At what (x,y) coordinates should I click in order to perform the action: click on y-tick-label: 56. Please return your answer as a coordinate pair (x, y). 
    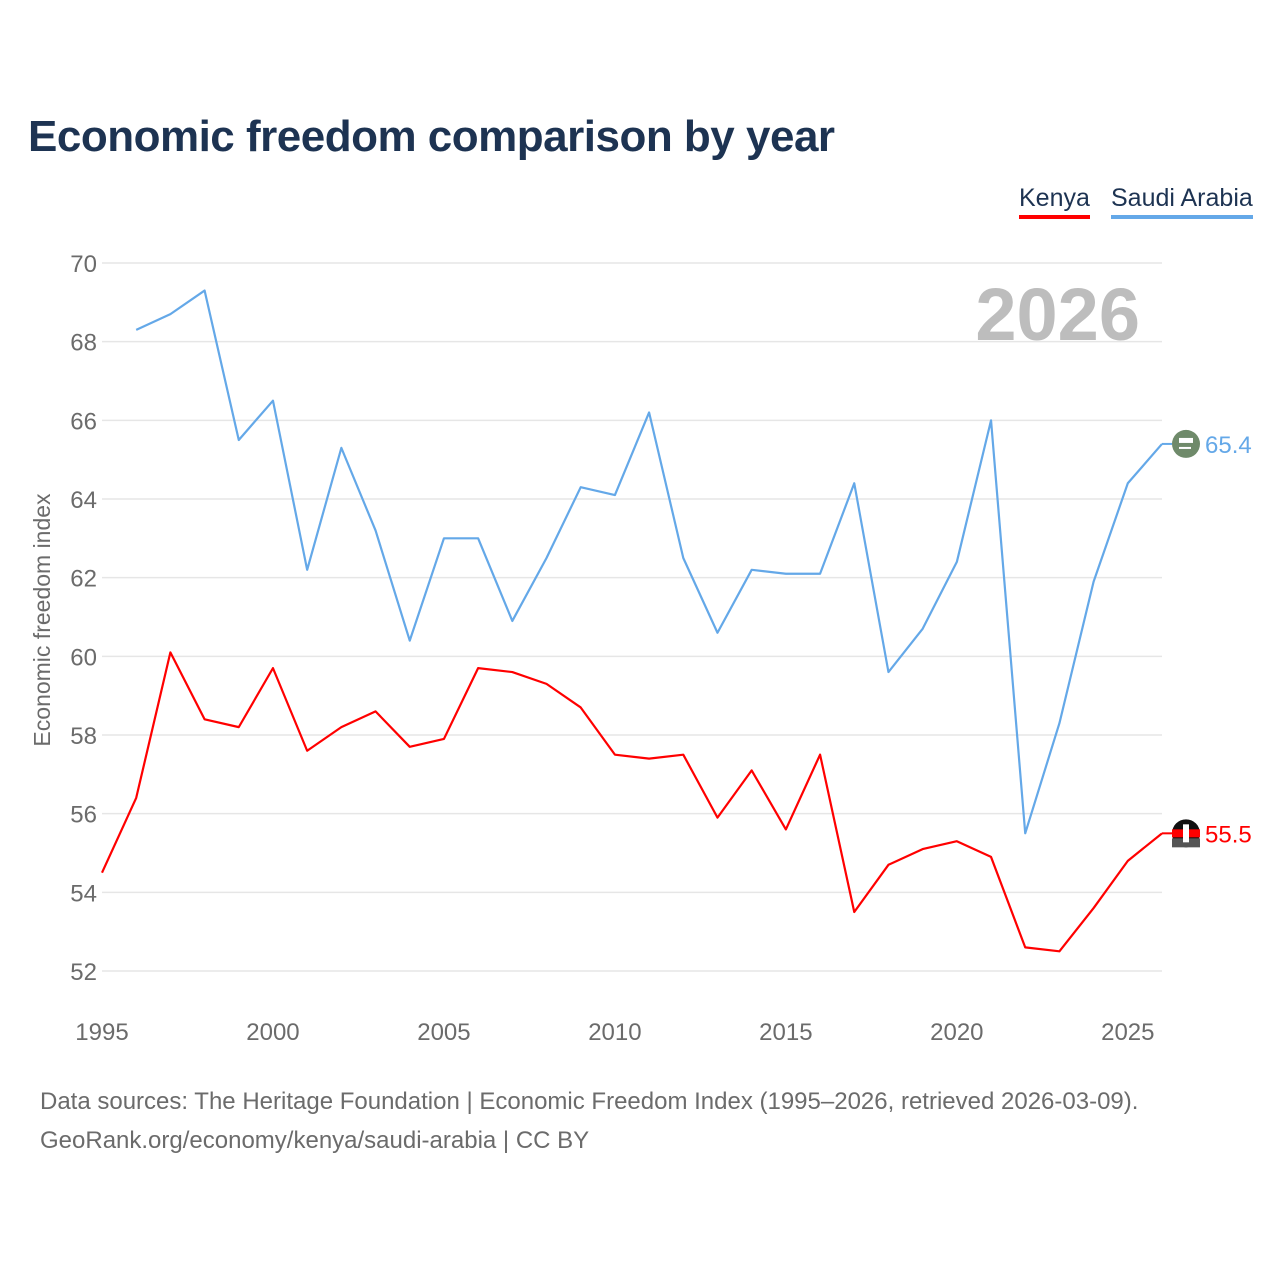
    Looking at the image, I should click on (83, 815).